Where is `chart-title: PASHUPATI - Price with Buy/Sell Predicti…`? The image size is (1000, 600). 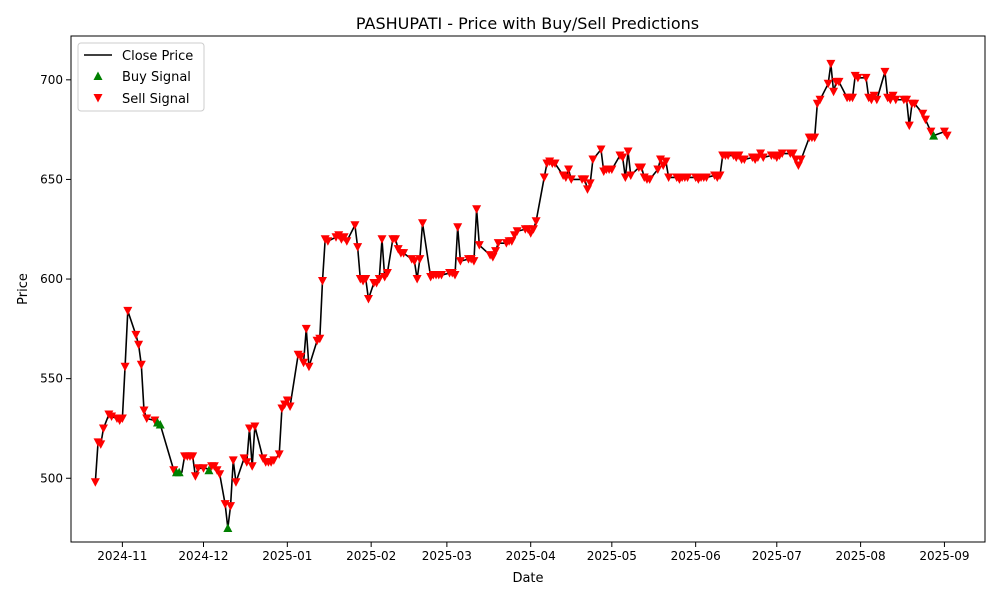 chart-title: PASHUPATI - Price with Buy/Sell Predicti… is located at coordinates (527, 23).